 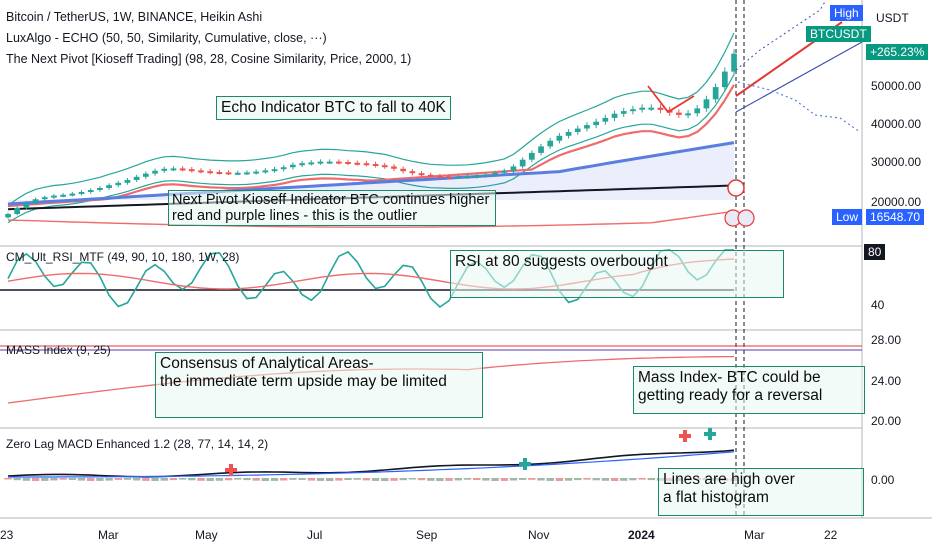 I want to click on blue-ema-line, so click(x=371, y=173).